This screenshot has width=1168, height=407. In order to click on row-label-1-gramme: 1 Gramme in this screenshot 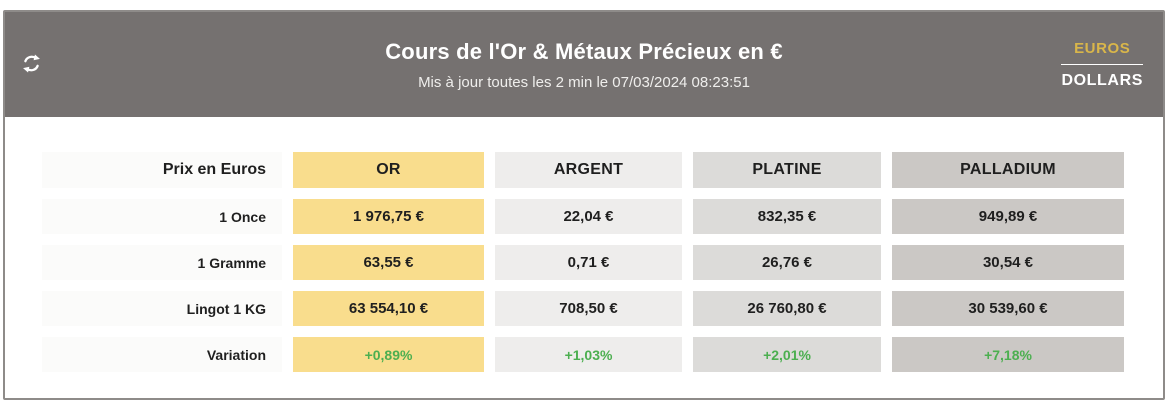, I will do `click(162, 262)`.